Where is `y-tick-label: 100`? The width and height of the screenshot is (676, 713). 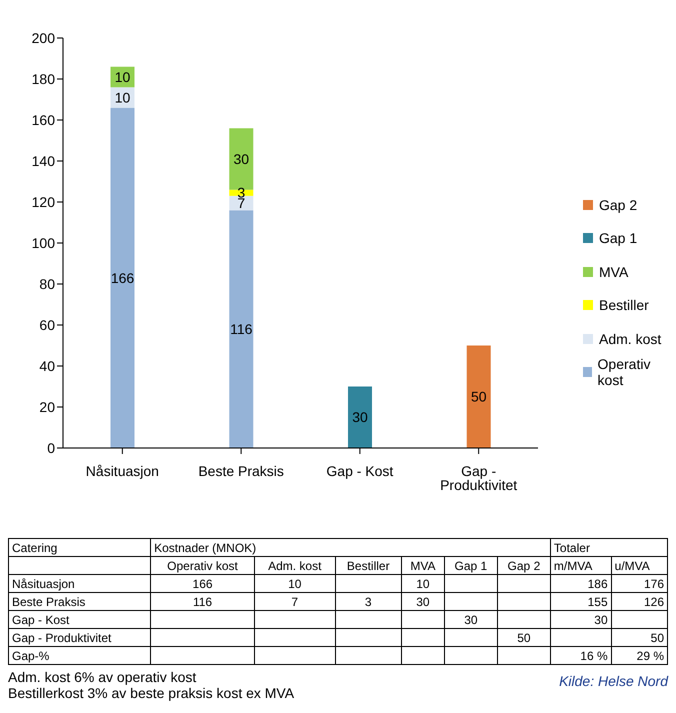 y-tick-label: 100 is located at coordinates (44, 242).